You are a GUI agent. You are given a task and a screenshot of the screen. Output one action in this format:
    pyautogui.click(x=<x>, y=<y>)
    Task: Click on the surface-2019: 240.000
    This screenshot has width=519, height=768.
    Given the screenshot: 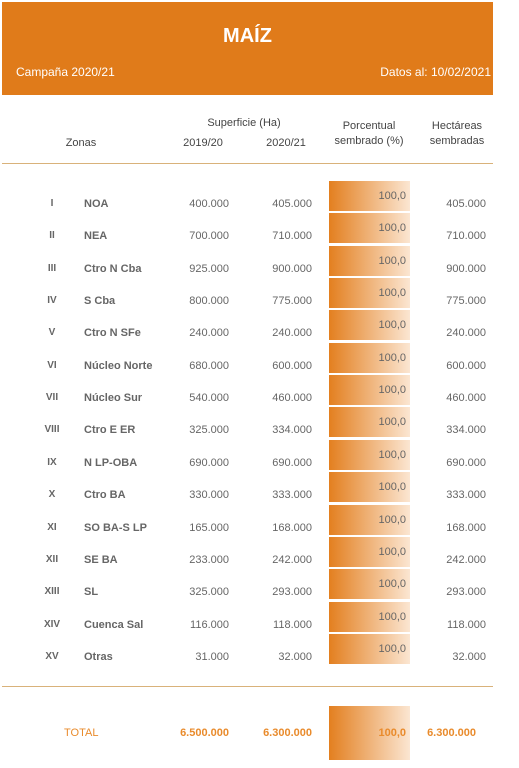 What is the action you would take?
    pyautogui.click(x=209, y=333)
    